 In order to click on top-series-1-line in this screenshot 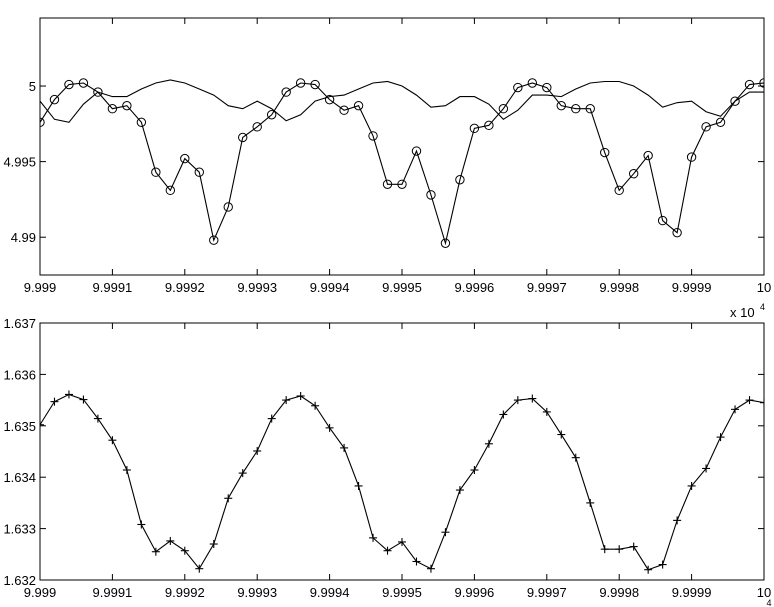, I will do `click(402, 101)`.